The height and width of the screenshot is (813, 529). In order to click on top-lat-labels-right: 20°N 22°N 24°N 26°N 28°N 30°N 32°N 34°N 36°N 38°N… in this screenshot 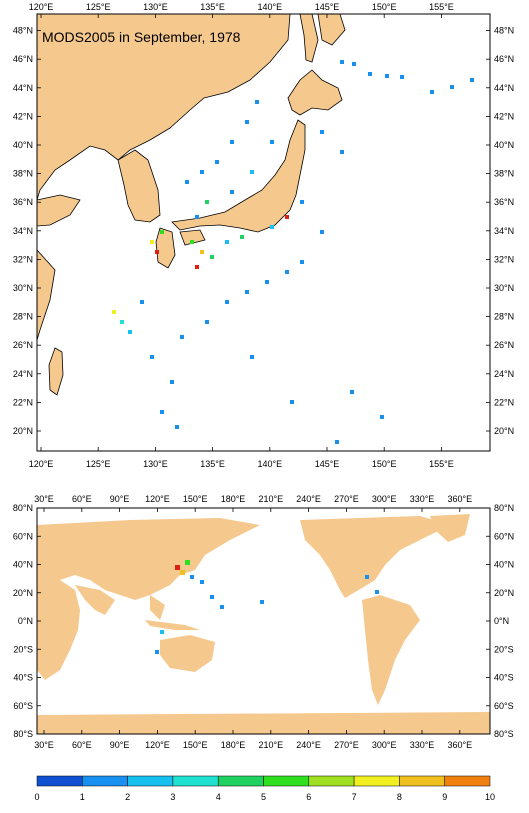, I will do `click(500, 231)`.